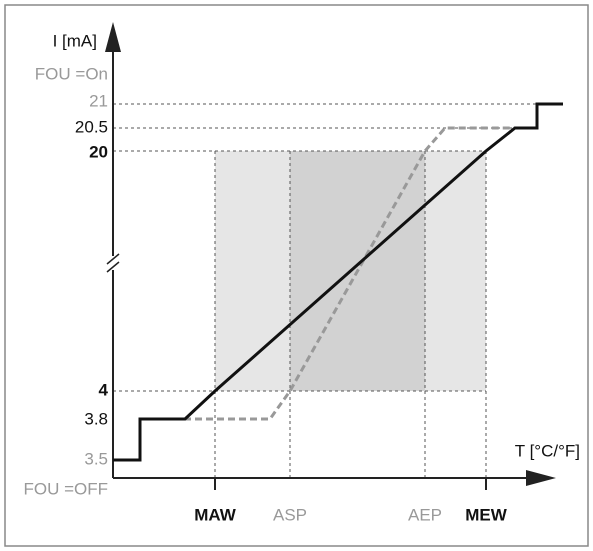  What do you see at coordinates (98, 100) in the screenshot?
I see `y-label: 21` at bounding box center [98, 100].